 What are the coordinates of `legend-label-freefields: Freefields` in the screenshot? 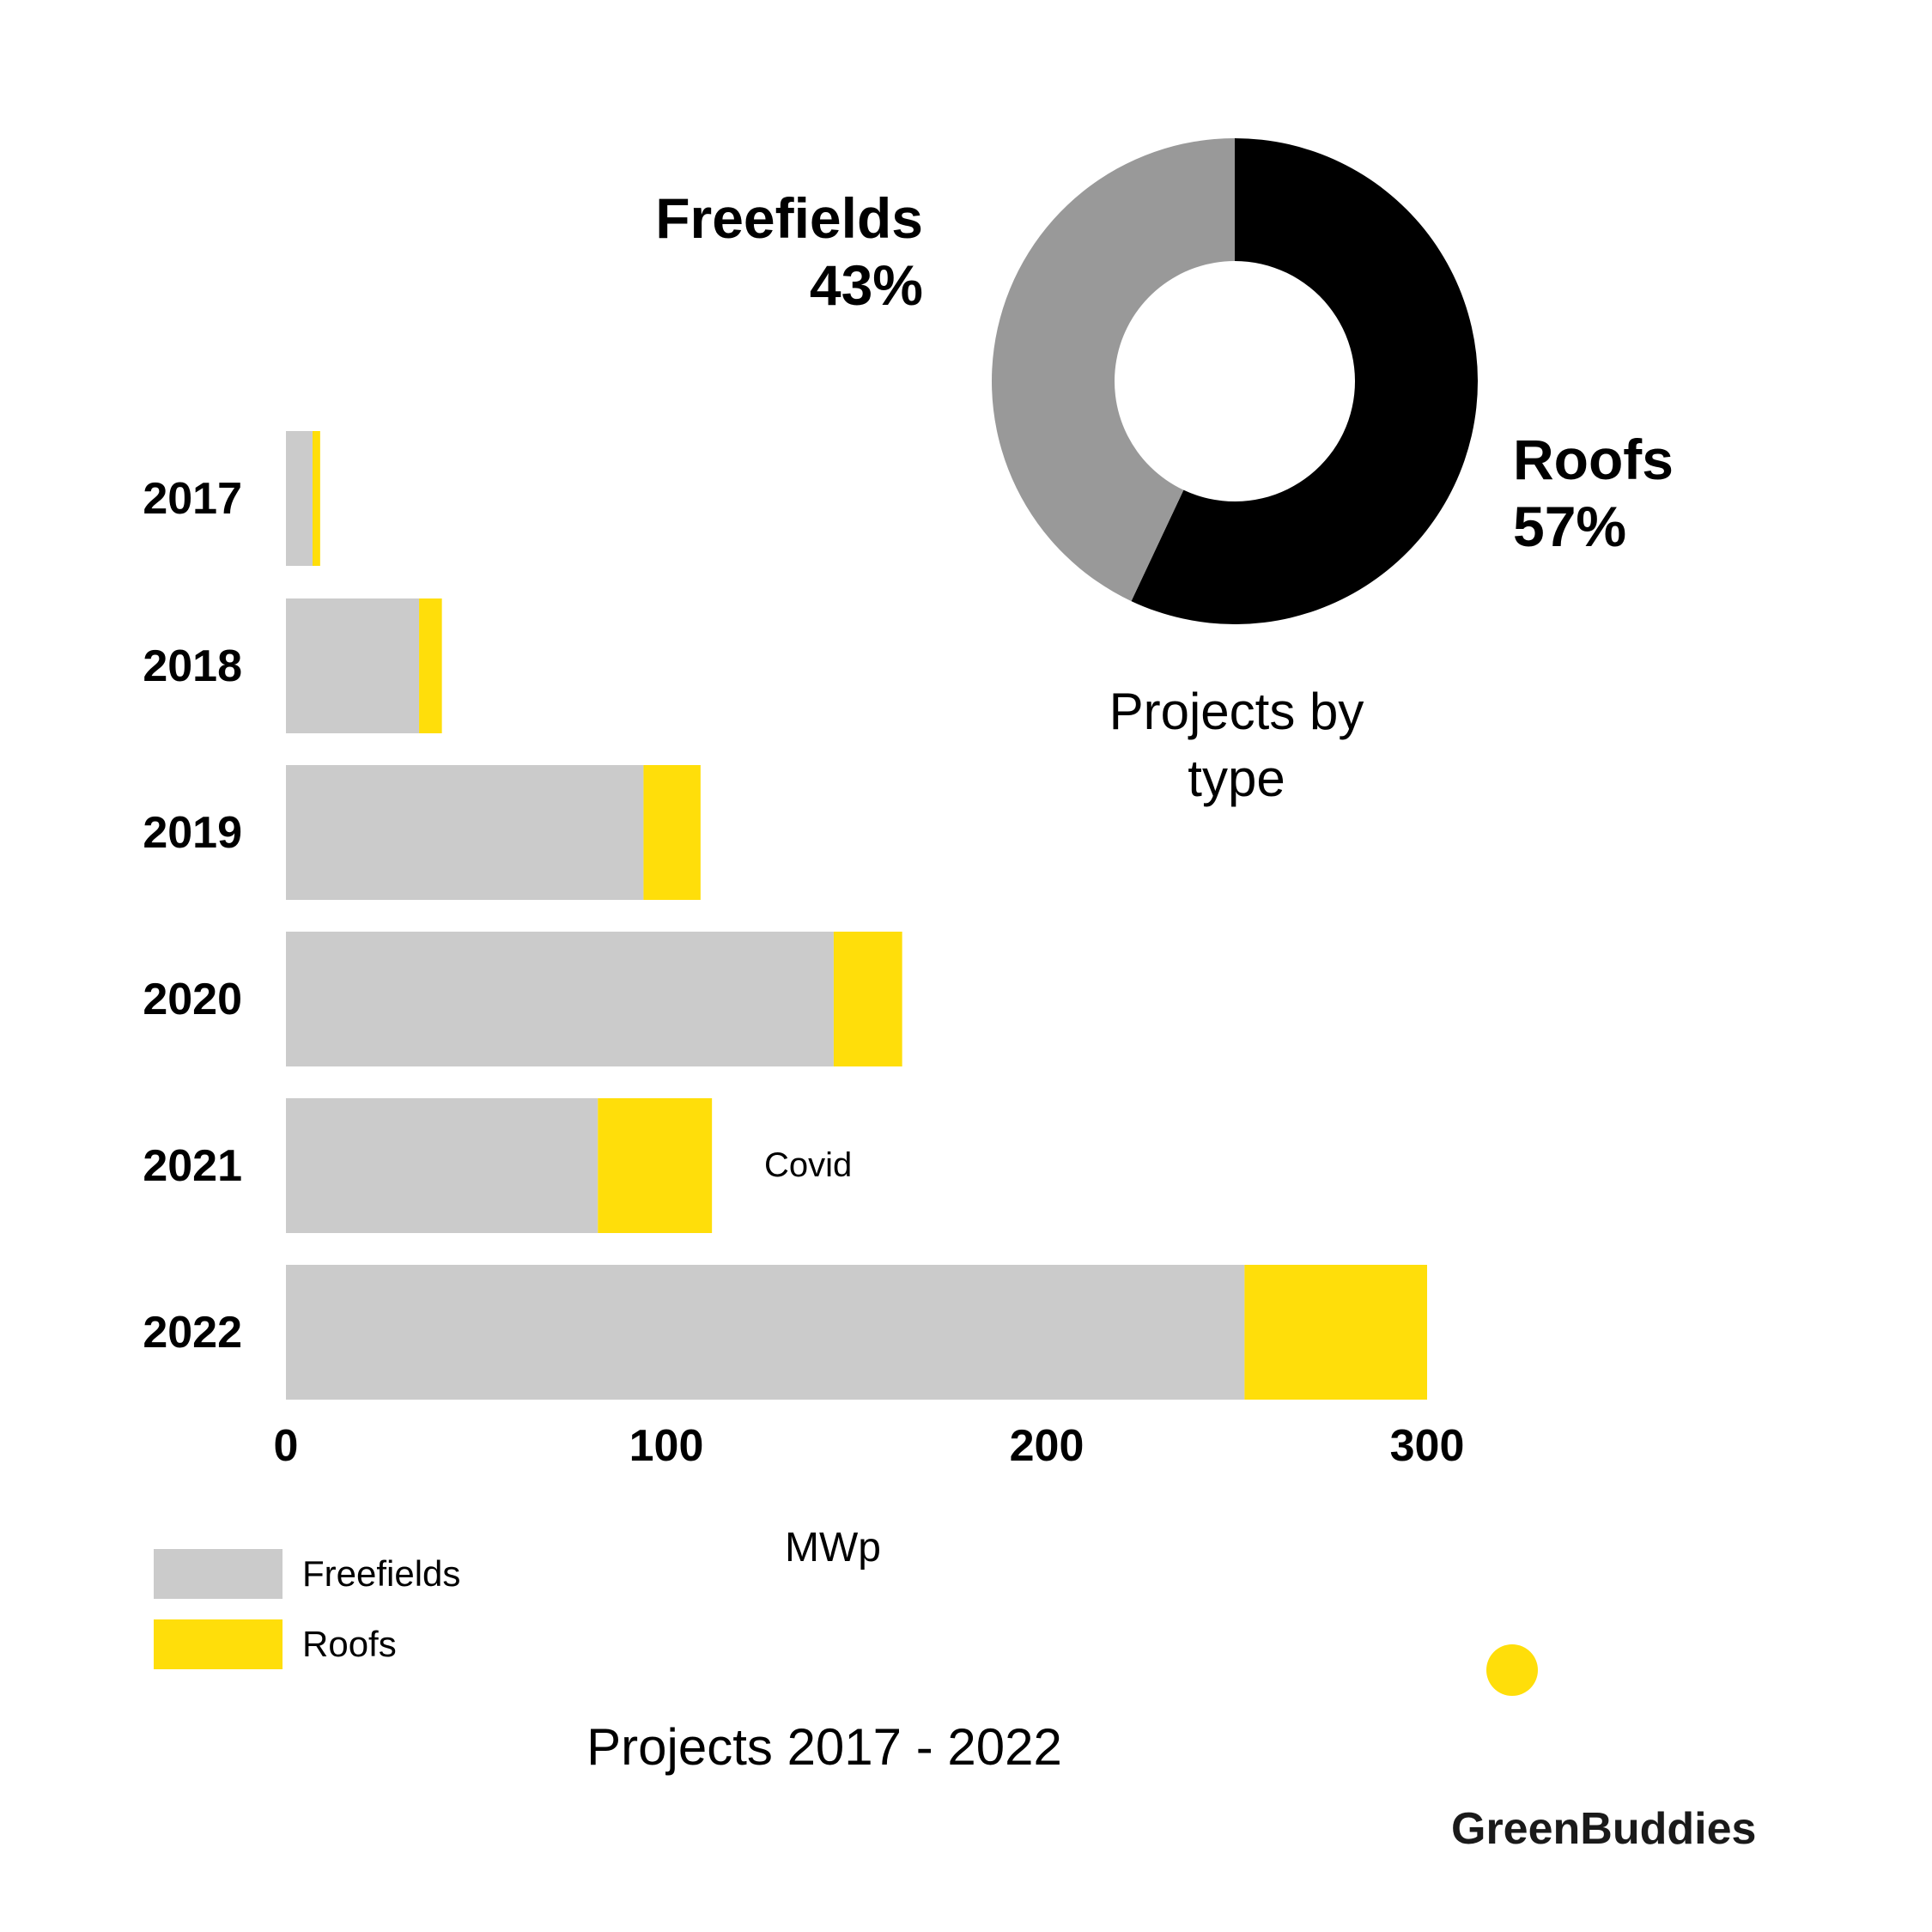 It's located at (381, 1573).